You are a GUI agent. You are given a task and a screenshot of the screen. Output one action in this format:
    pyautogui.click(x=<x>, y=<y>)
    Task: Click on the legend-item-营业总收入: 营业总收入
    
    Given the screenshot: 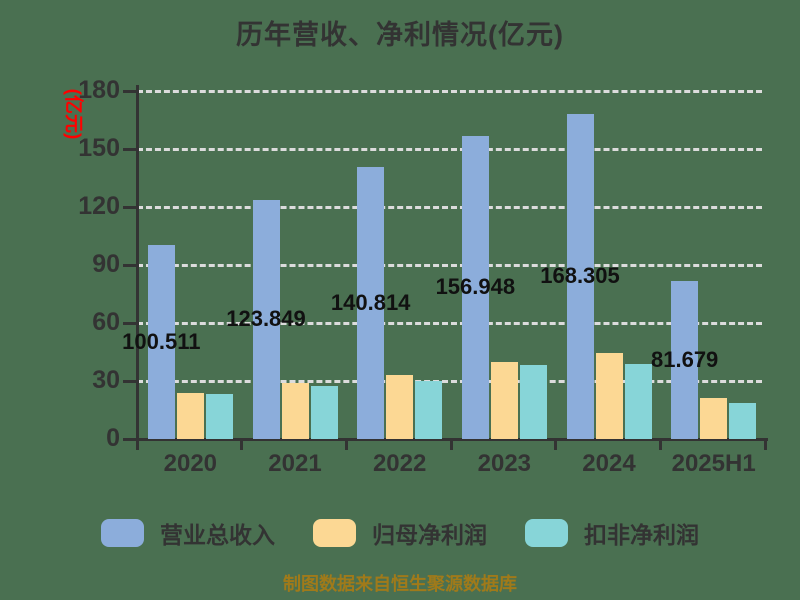 What is the action you would take?
    pyautogui.click(x=188, y=533)
    